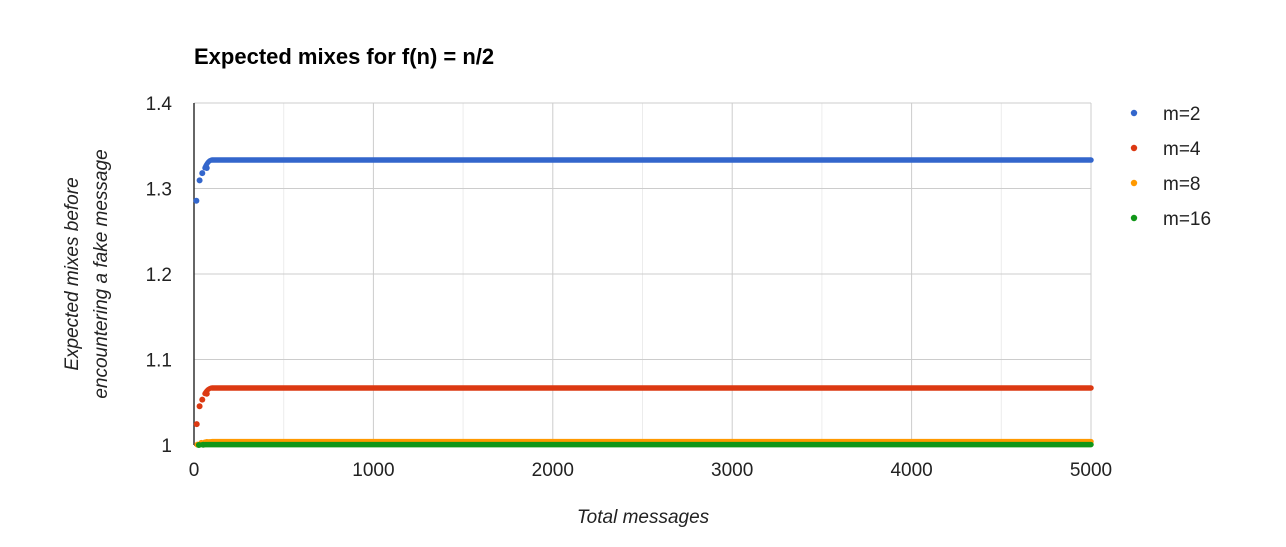  What do you see at coordinates (101, 273) in the screenshot?
I see `y-axis-title-line-2: encountering a fake message` at bounding box center [101, 273].